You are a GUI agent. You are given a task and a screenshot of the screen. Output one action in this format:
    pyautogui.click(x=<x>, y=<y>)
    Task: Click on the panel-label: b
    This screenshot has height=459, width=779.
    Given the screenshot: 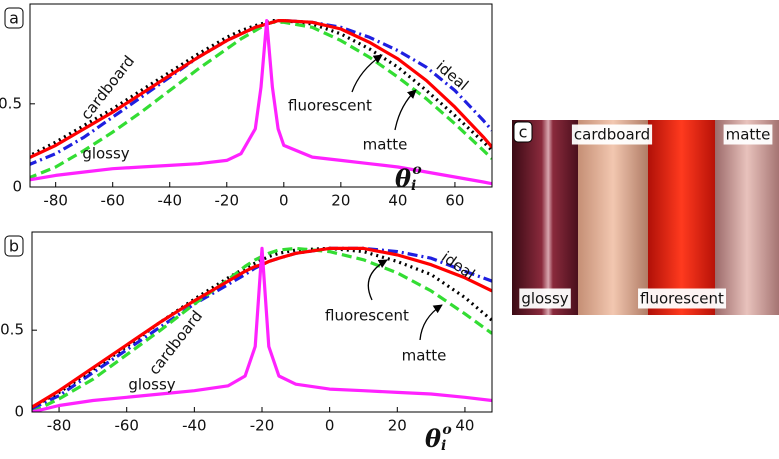 What is the action you would take?
    pyautogui.click(x=14, y=246)
    